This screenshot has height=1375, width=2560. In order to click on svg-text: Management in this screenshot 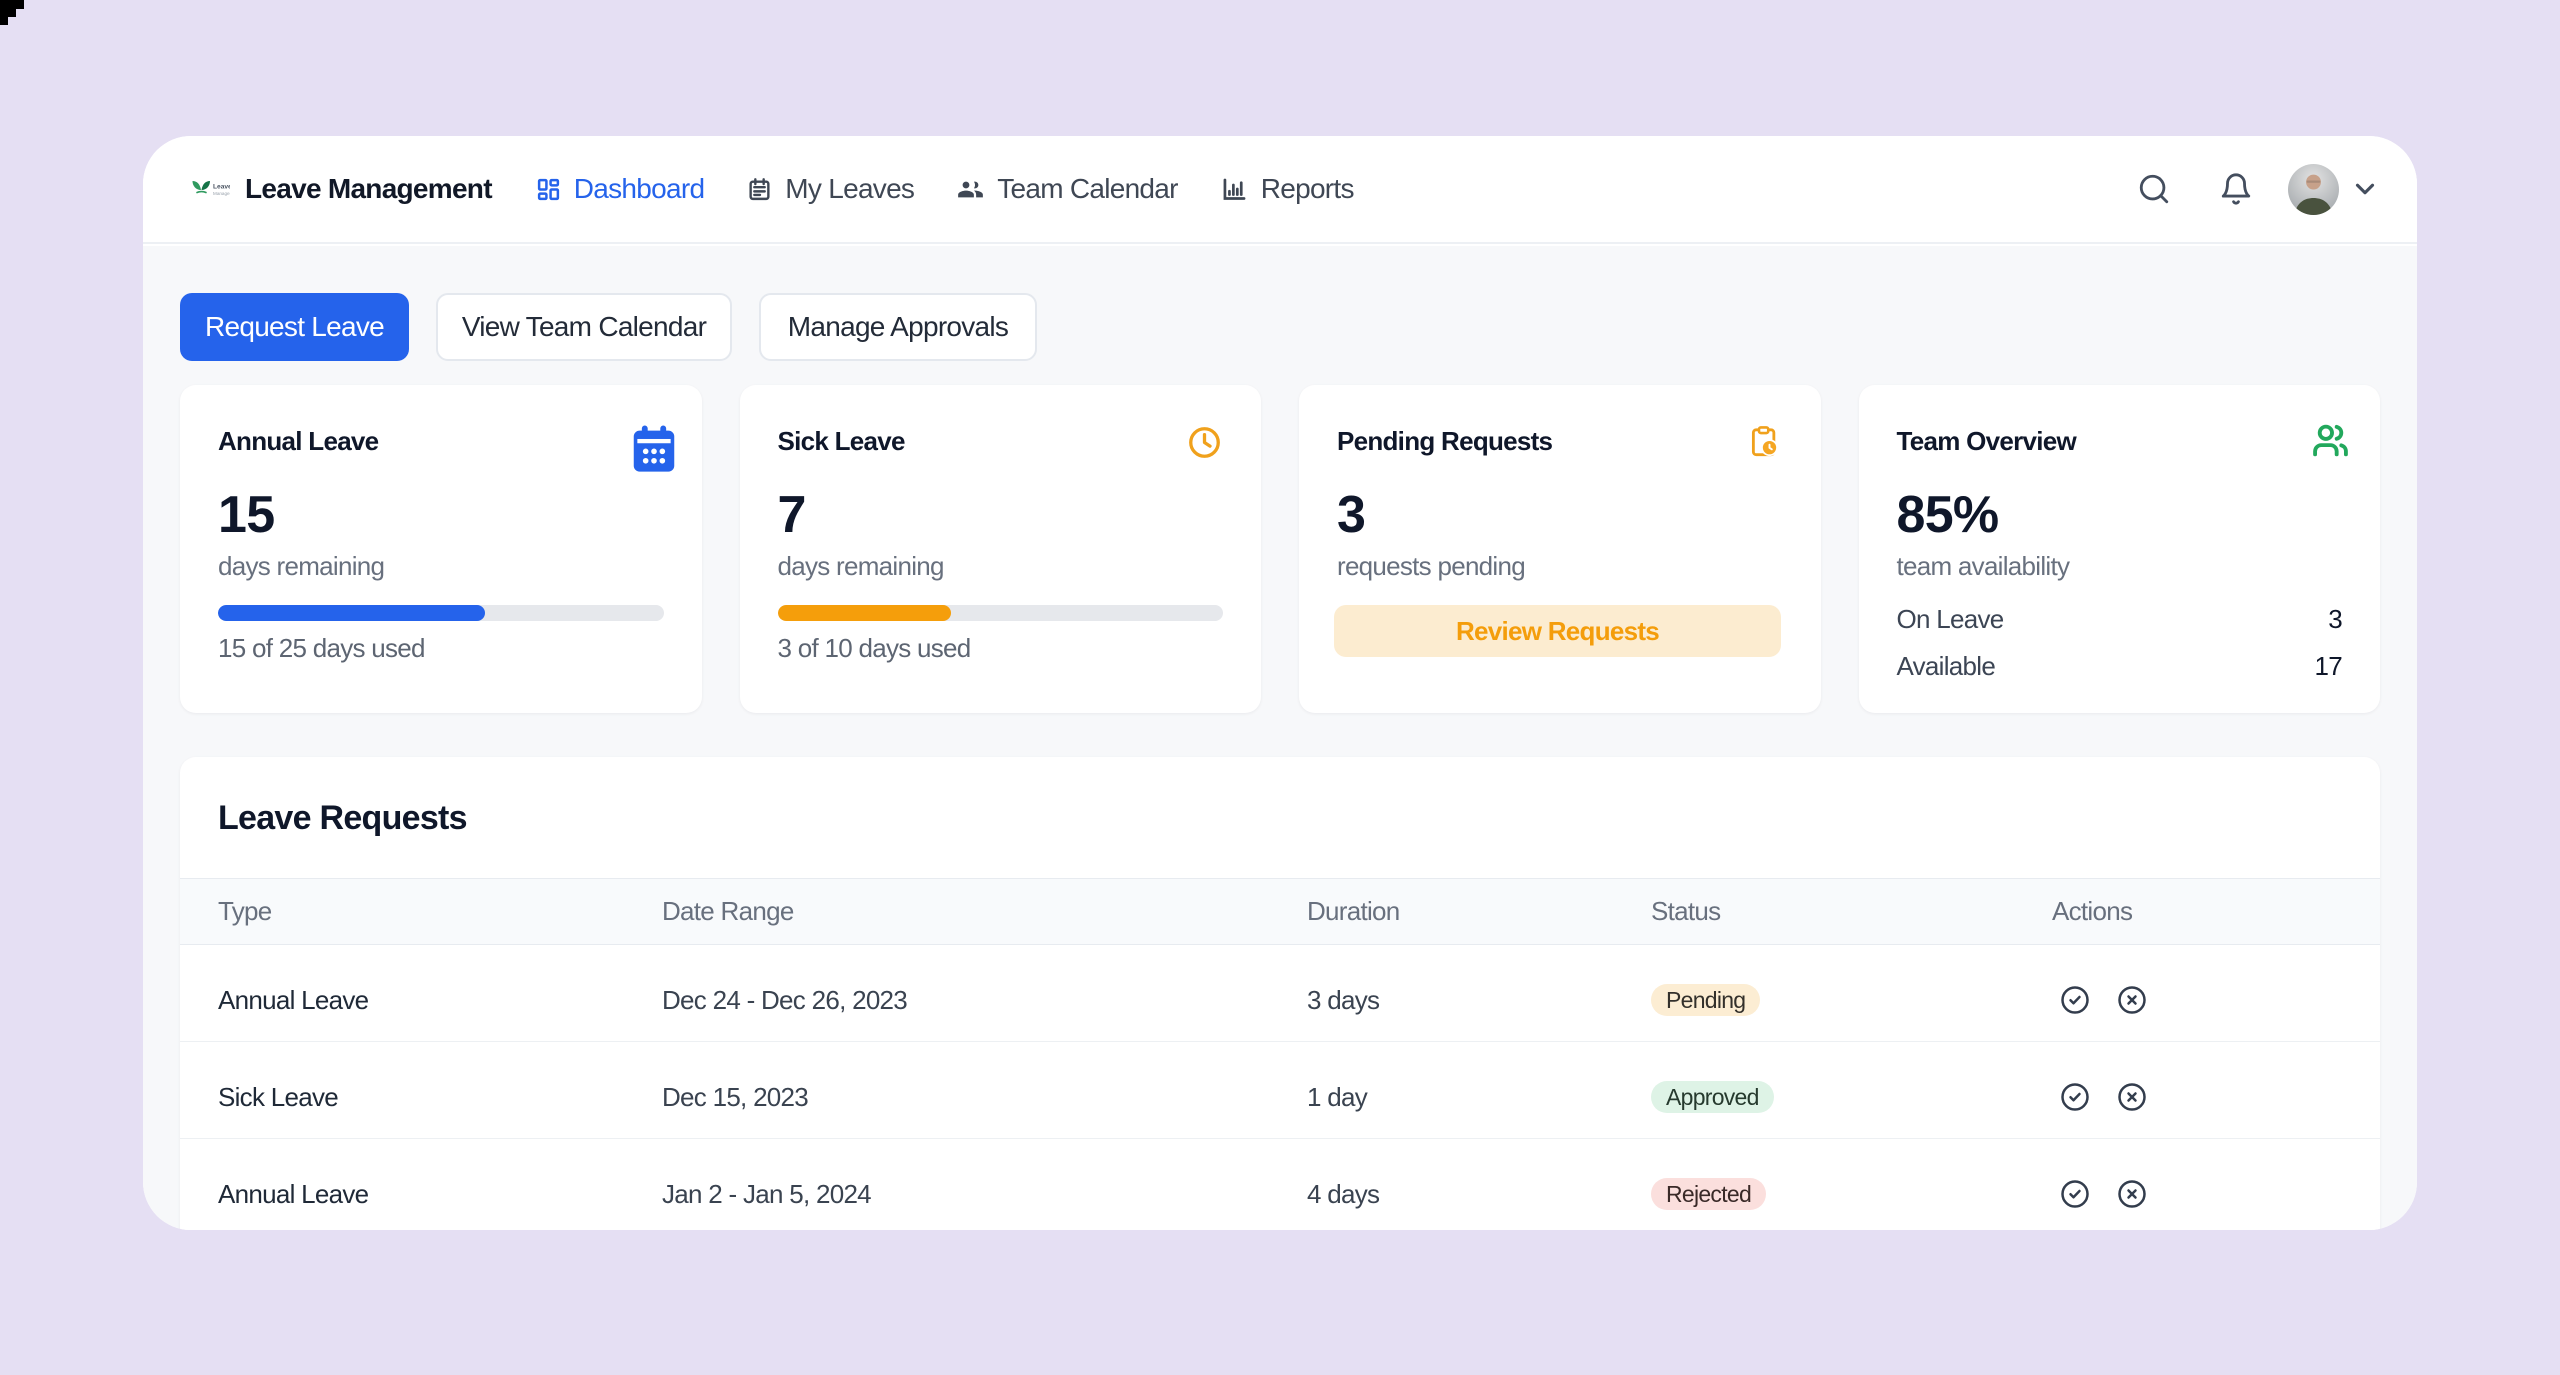, I will do `click(221, 193)`.